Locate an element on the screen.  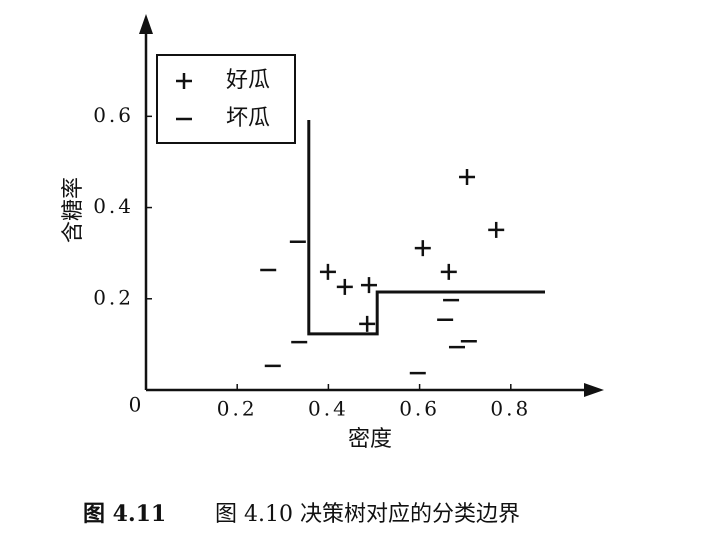
caption: 图 4.10 决策树对应的分类边界 is located at coordinates (367, 514).